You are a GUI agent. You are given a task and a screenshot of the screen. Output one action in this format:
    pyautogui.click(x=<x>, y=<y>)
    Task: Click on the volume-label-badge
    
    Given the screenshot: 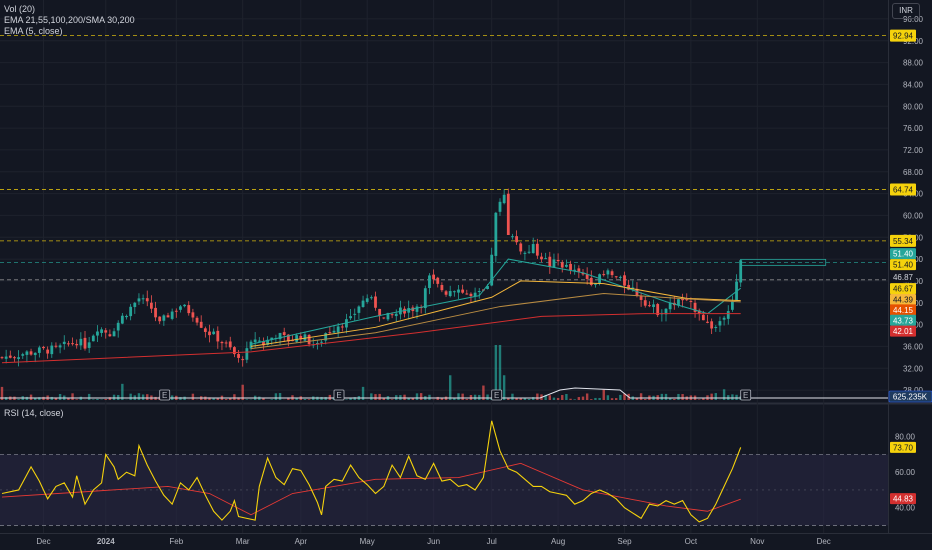 What is the action you would take?
    pyautogui.click(x=910, y=396)
    